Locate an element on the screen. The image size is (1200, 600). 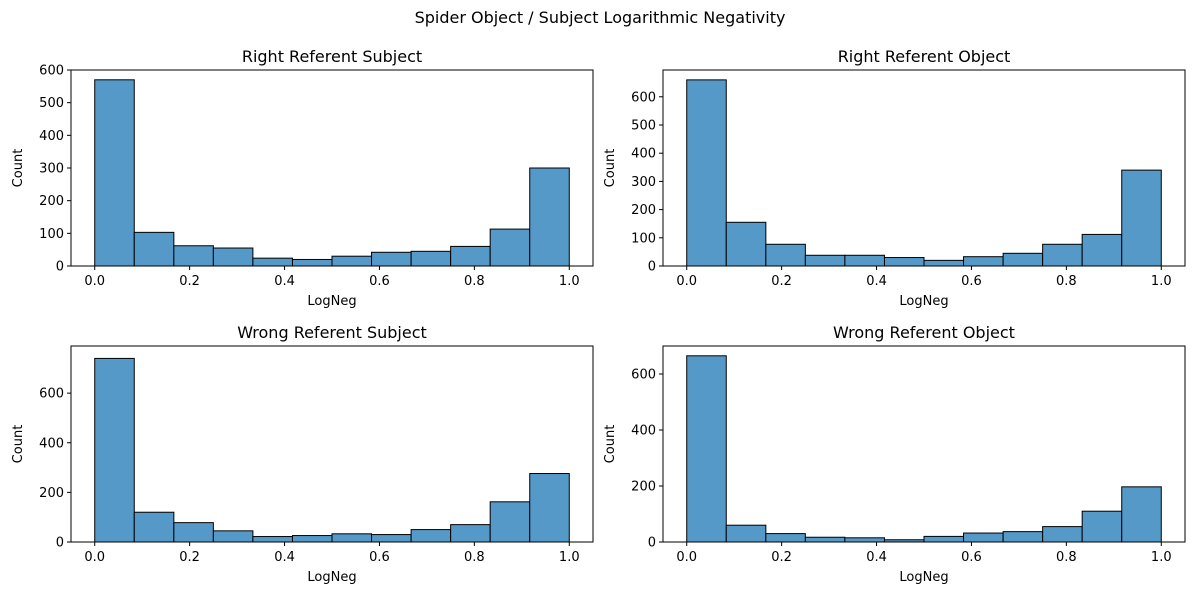
subplot-title: Wrong Referent Subject is located at coordinates (332, 332).